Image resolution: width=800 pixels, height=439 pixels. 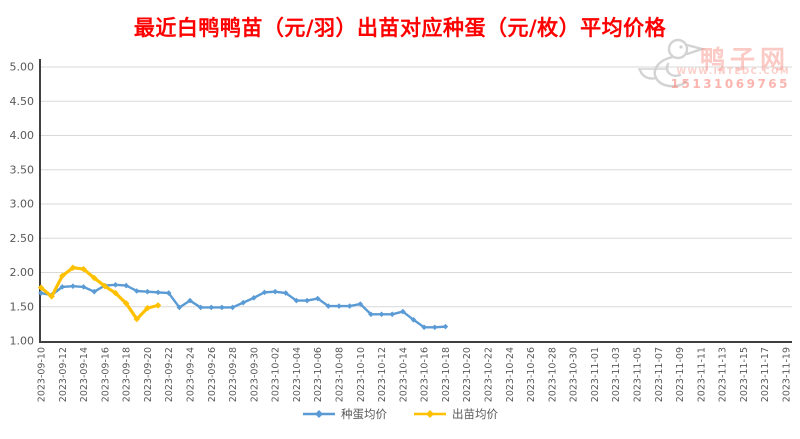 I want to click on legend-item-duckling-price: 出苗均价, so click(x=455, y=414).